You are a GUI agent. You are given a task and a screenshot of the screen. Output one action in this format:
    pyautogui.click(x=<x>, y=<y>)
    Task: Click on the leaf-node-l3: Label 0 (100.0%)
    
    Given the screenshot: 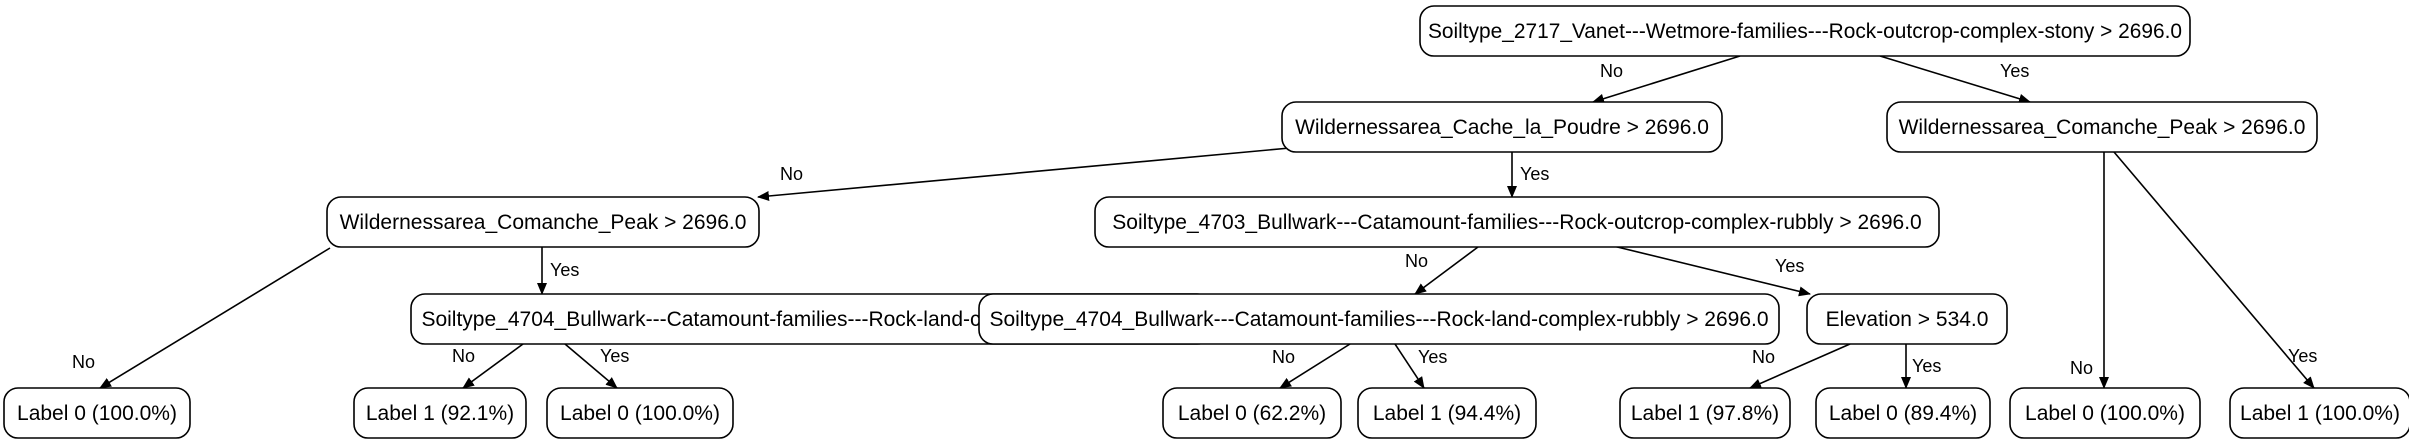 What is the action you would take?
    pyautogui.click(x=640, y=413)
    